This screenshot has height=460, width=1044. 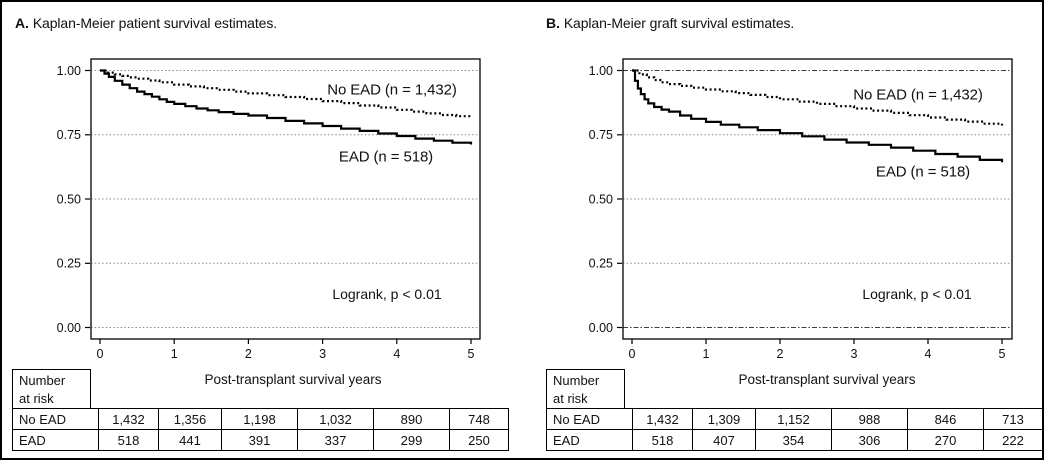 I want to click on risk-row: EAD 518 441 391 337 299 250, so click(x=260, y=440).